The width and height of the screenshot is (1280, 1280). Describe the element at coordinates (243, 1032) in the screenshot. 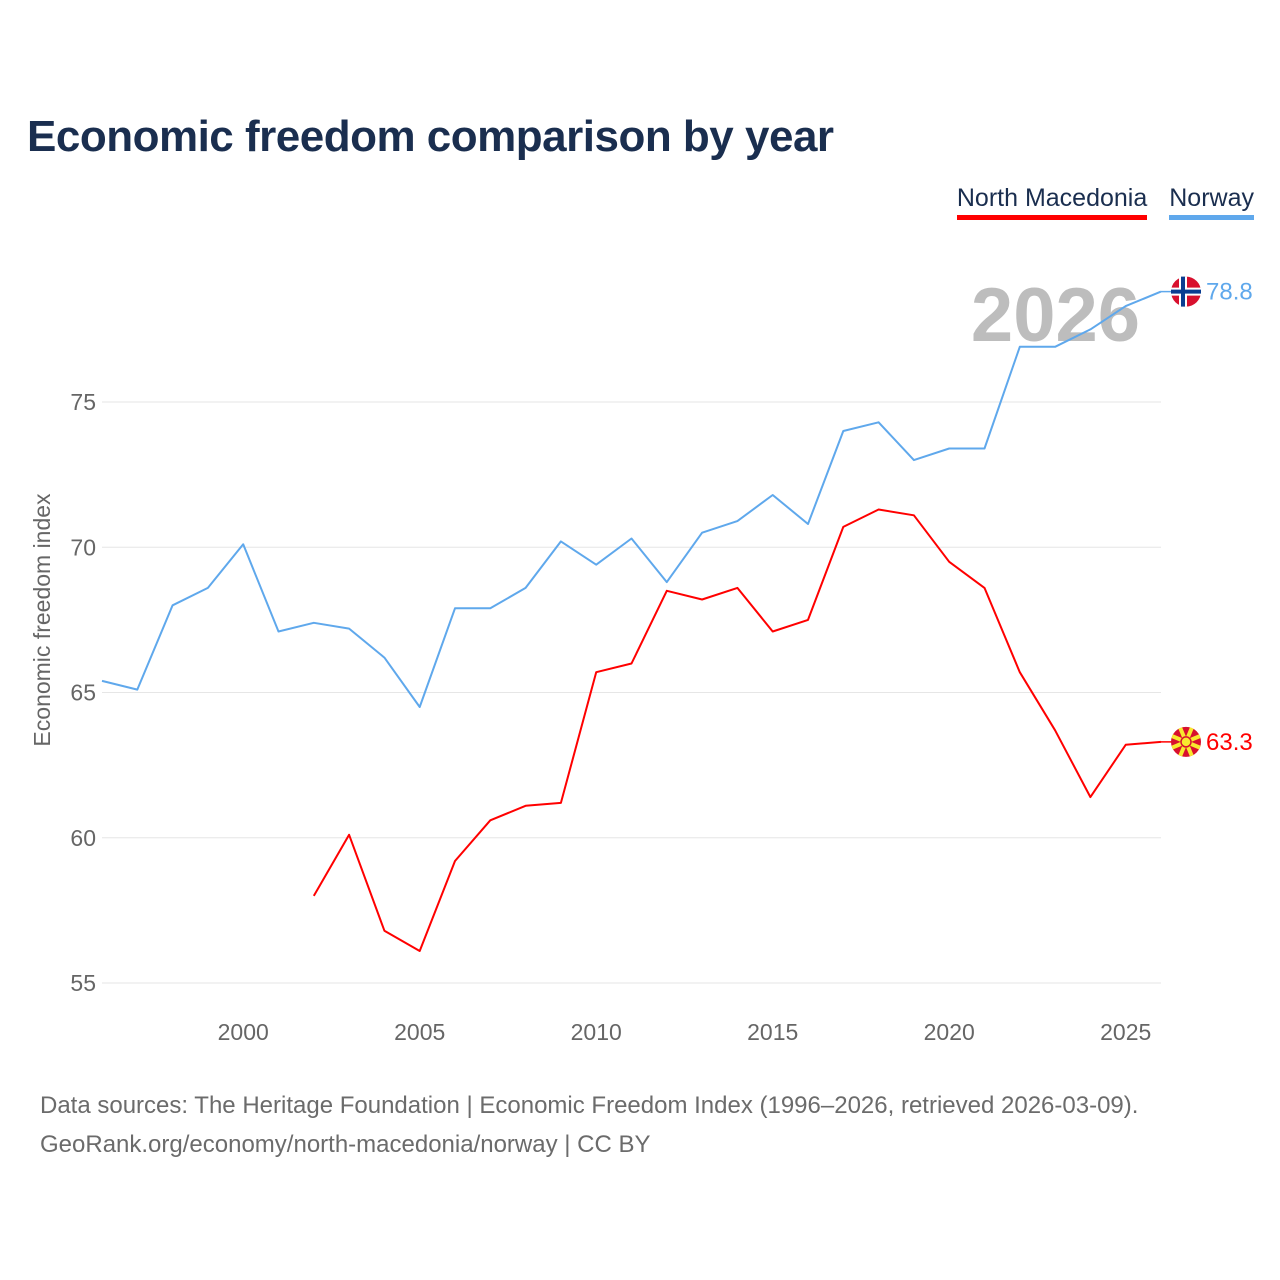

I see `x-tick-label: 2000` at that location.